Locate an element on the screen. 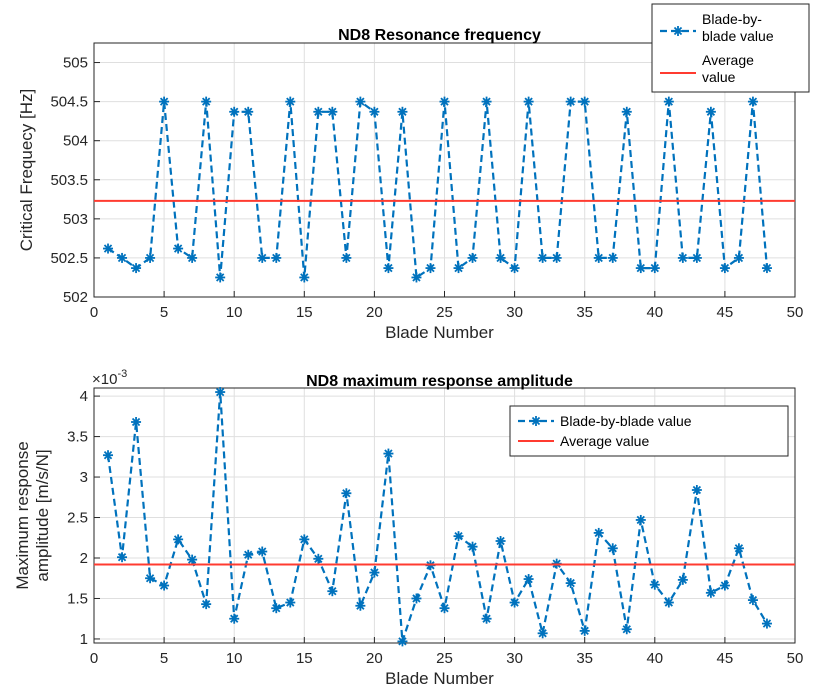  legend-marker-blade is located at coordinates (678, 31).